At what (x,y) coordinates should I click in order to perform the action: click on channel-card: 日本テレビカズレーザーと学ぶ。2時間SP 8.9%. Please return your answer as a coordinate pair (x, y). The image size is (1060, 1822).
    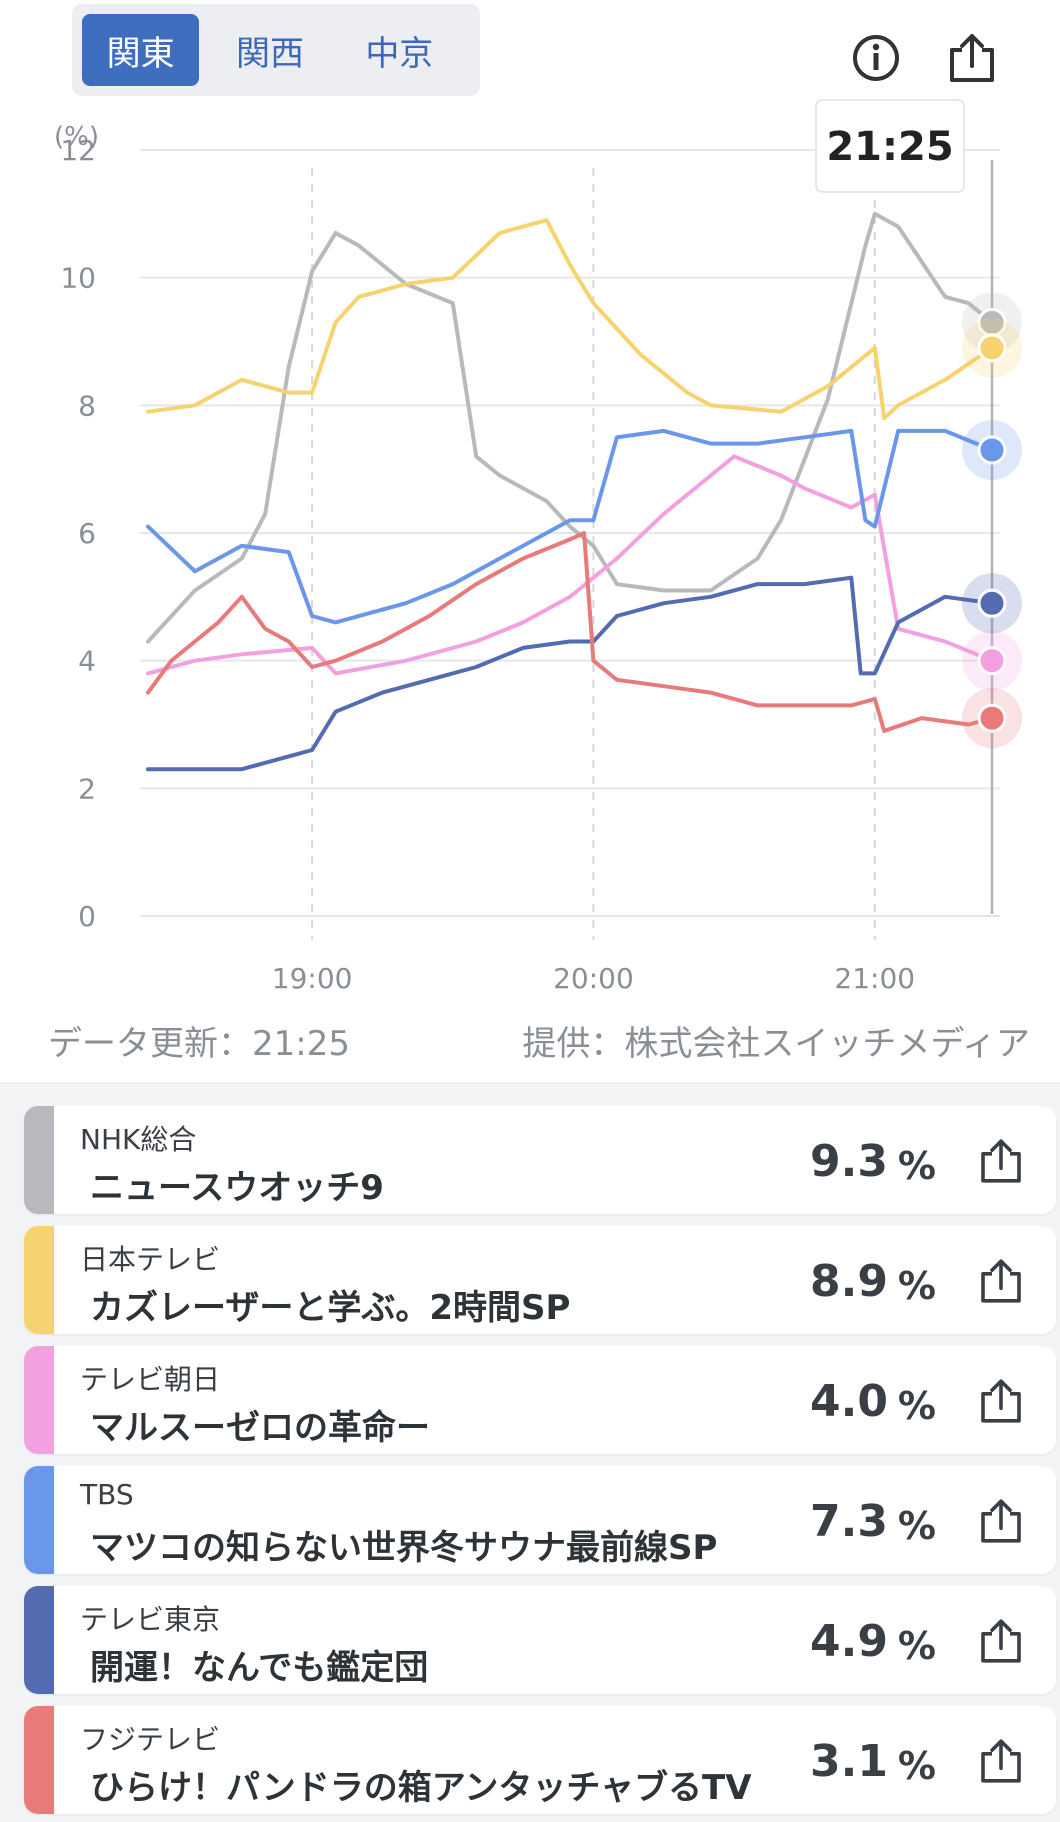
    Looking at the image, I should click on (540, 1280).